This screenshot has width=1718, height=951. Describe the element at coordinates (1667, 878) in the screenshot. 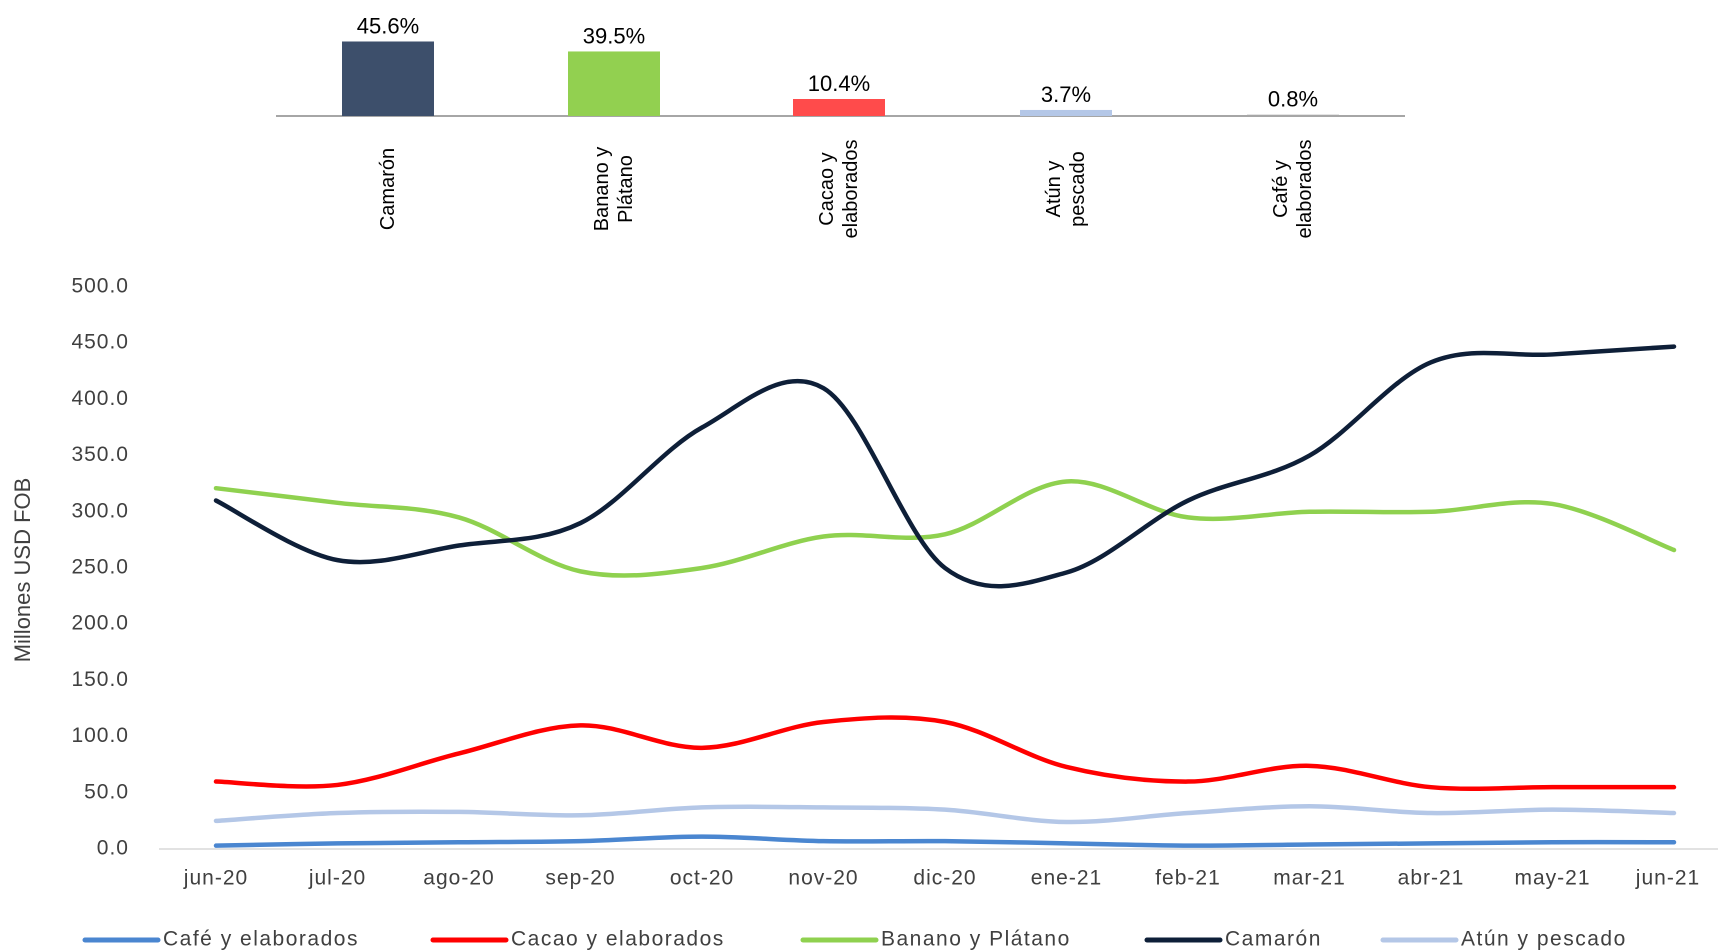

I see `x-tick-label: jun-21` at that location.